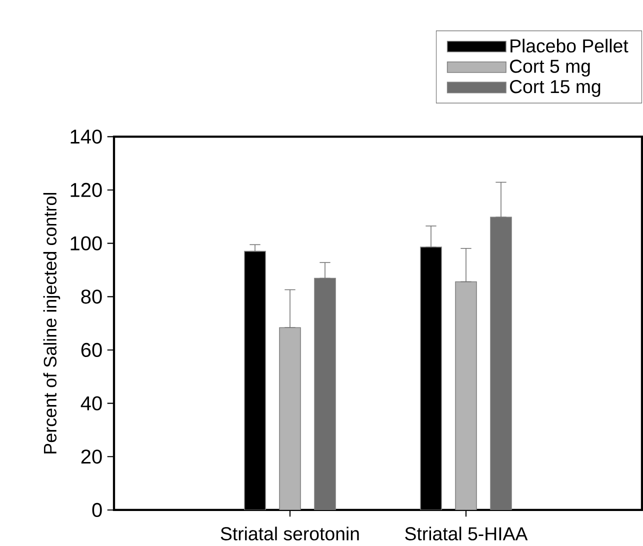 The height and width of the screenshot is (546, 643). I want to click on y-tick-label: 80, so click(91, 297).